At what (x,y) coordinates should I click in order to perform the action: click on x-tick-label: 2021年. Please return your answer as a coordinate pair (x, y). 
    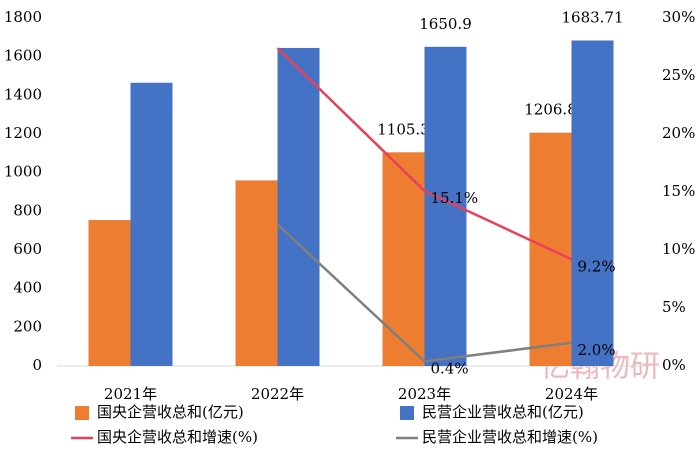
    Looking at the image, I should click on (130, 394).